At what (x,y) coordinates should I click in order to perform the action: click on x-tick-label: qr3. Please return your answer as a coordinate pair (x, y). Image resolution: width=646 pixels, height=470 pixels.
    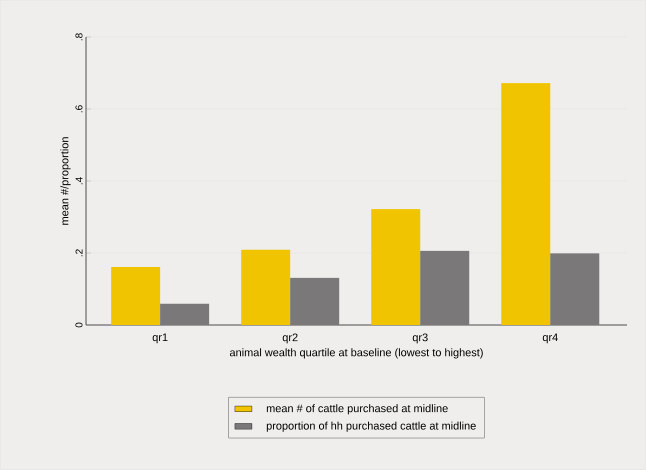
    Looking at the image, I should click on (420, 339).